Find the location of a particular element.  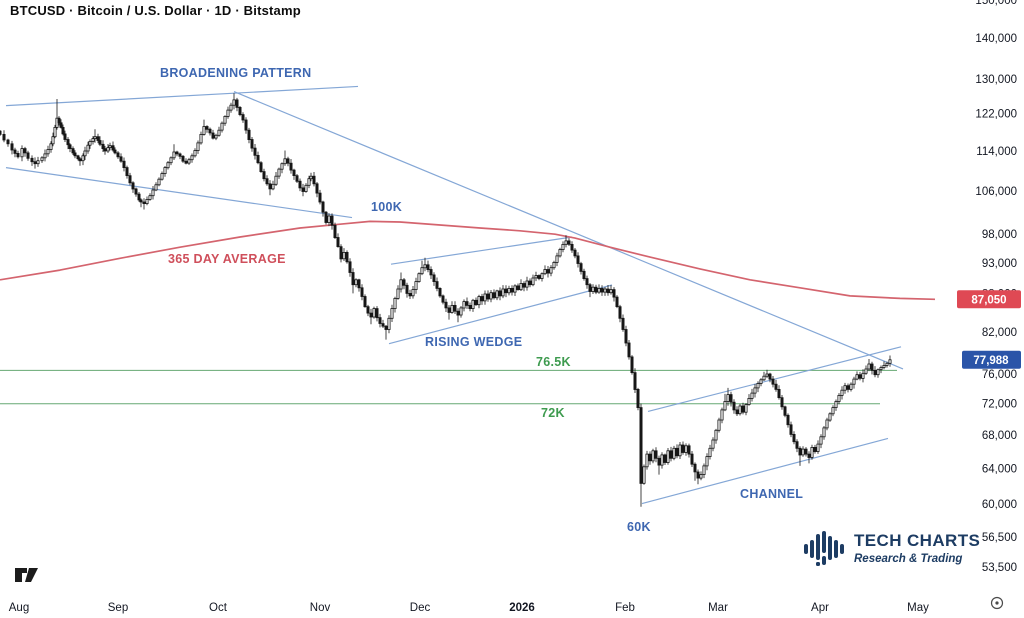

annotation-label: CHANNEL is located at coordinates (771, 494).